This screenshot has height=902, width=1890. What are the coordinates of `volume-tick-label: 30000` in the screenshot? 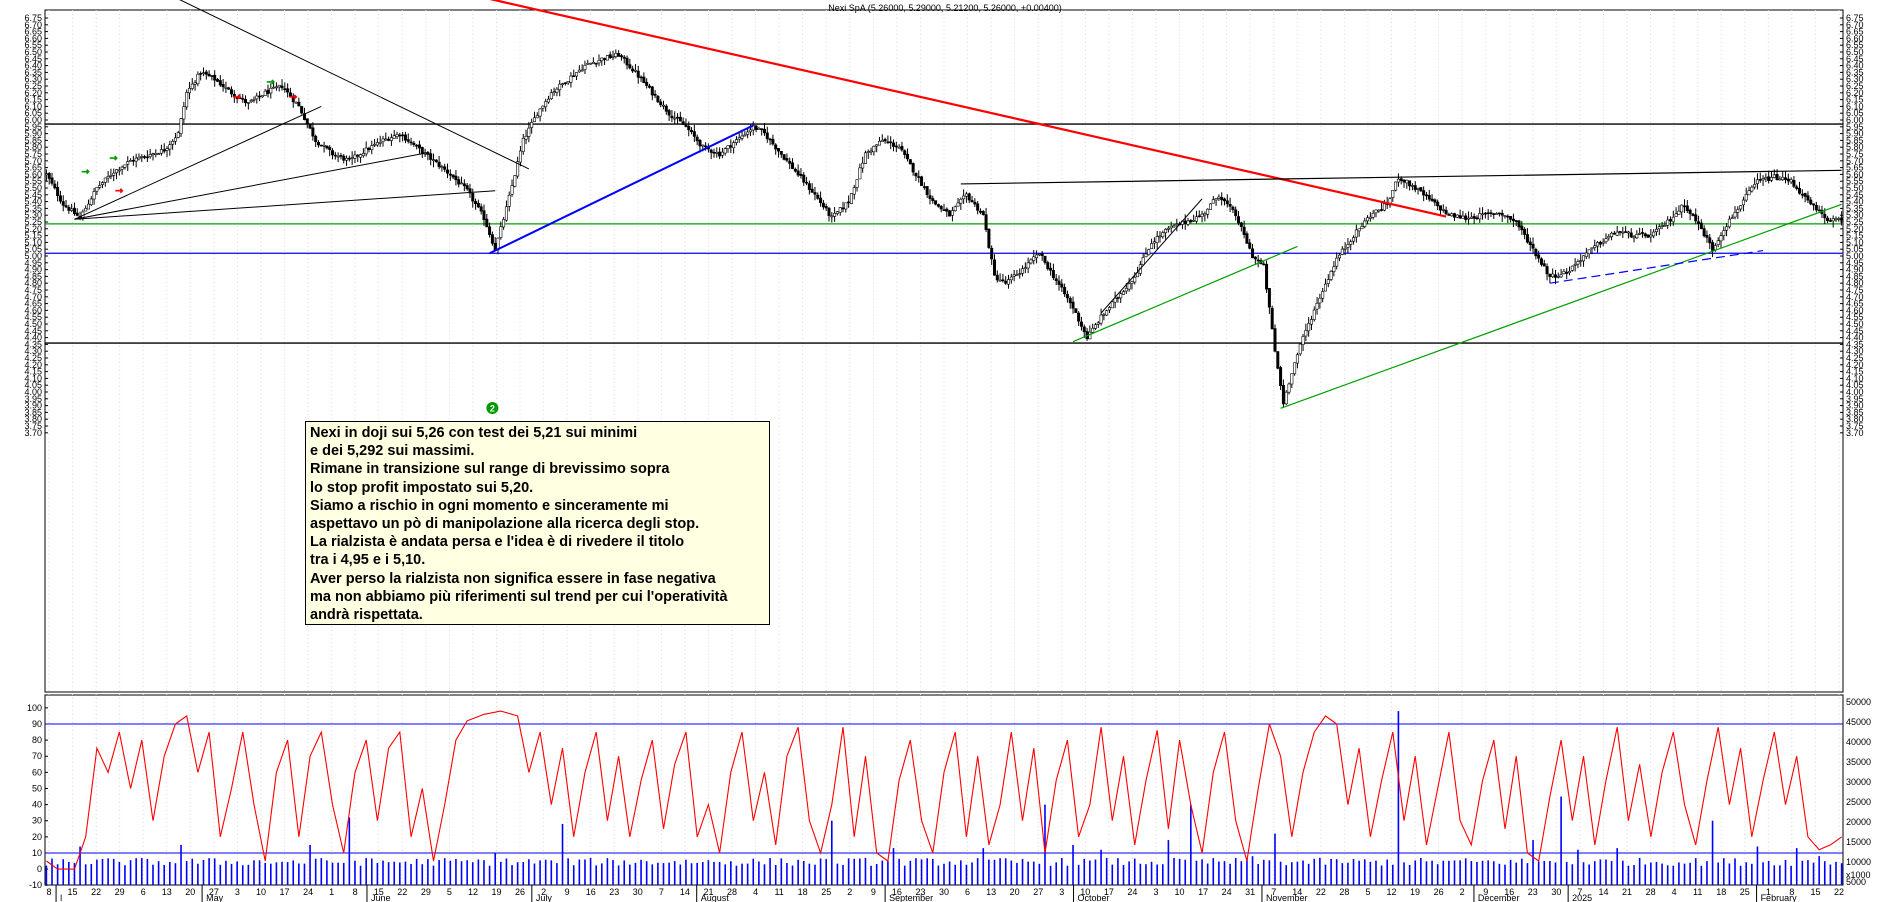 It's located at (1858, 782).